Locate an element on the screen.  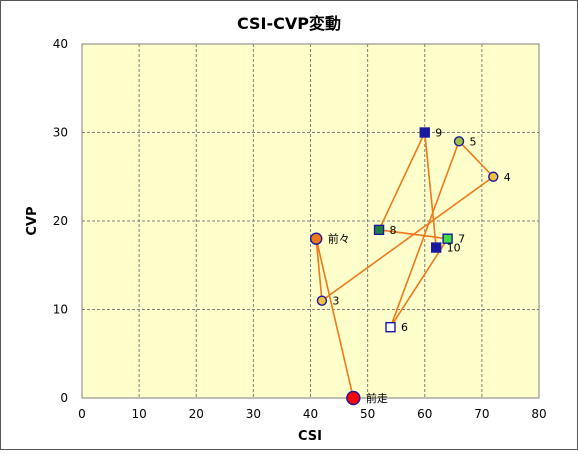
point-label: 6 is located at coordinates (404, 327).